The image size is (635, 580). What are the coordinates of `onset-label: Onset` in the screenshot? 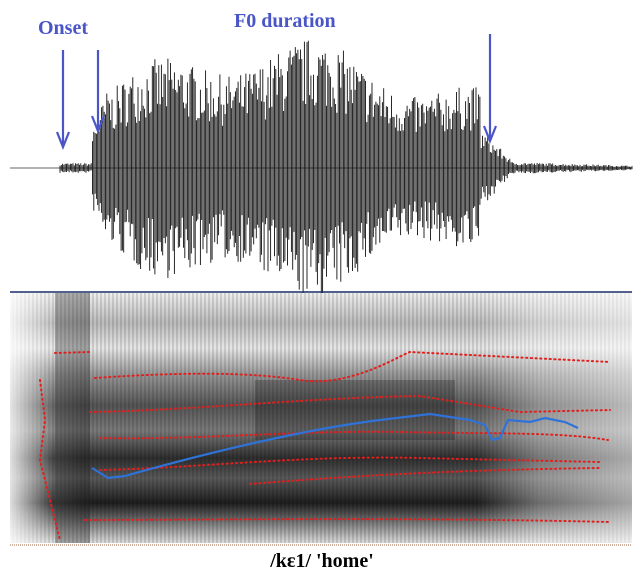 It's located at (63, 28).